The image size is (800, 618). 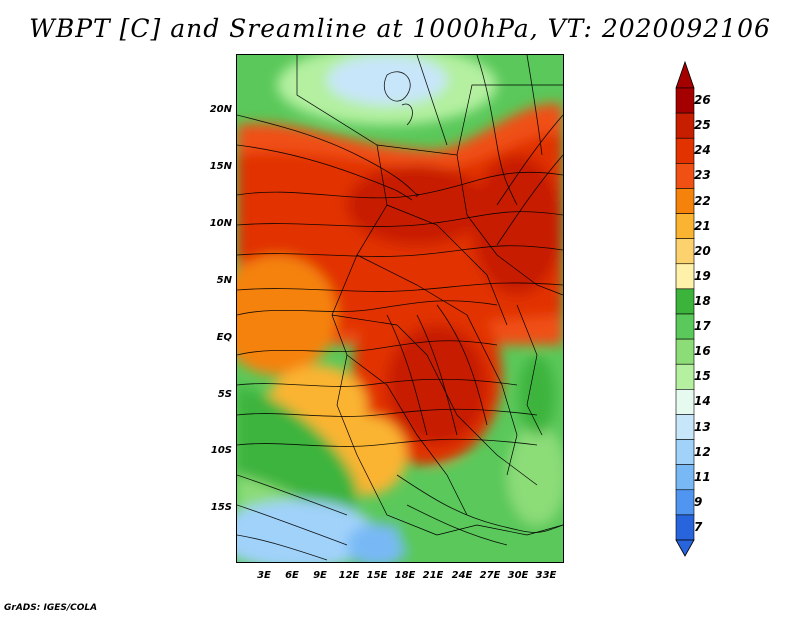 I want to click on colorbar-tick-label: 15, so click(x=702, y=376).